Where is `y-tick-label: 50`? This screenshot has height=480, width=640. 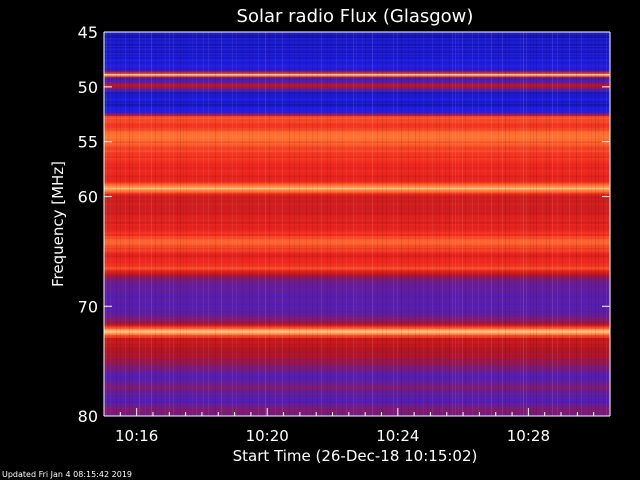
y-tick-label: 50 is located at coordinates (88, 87).